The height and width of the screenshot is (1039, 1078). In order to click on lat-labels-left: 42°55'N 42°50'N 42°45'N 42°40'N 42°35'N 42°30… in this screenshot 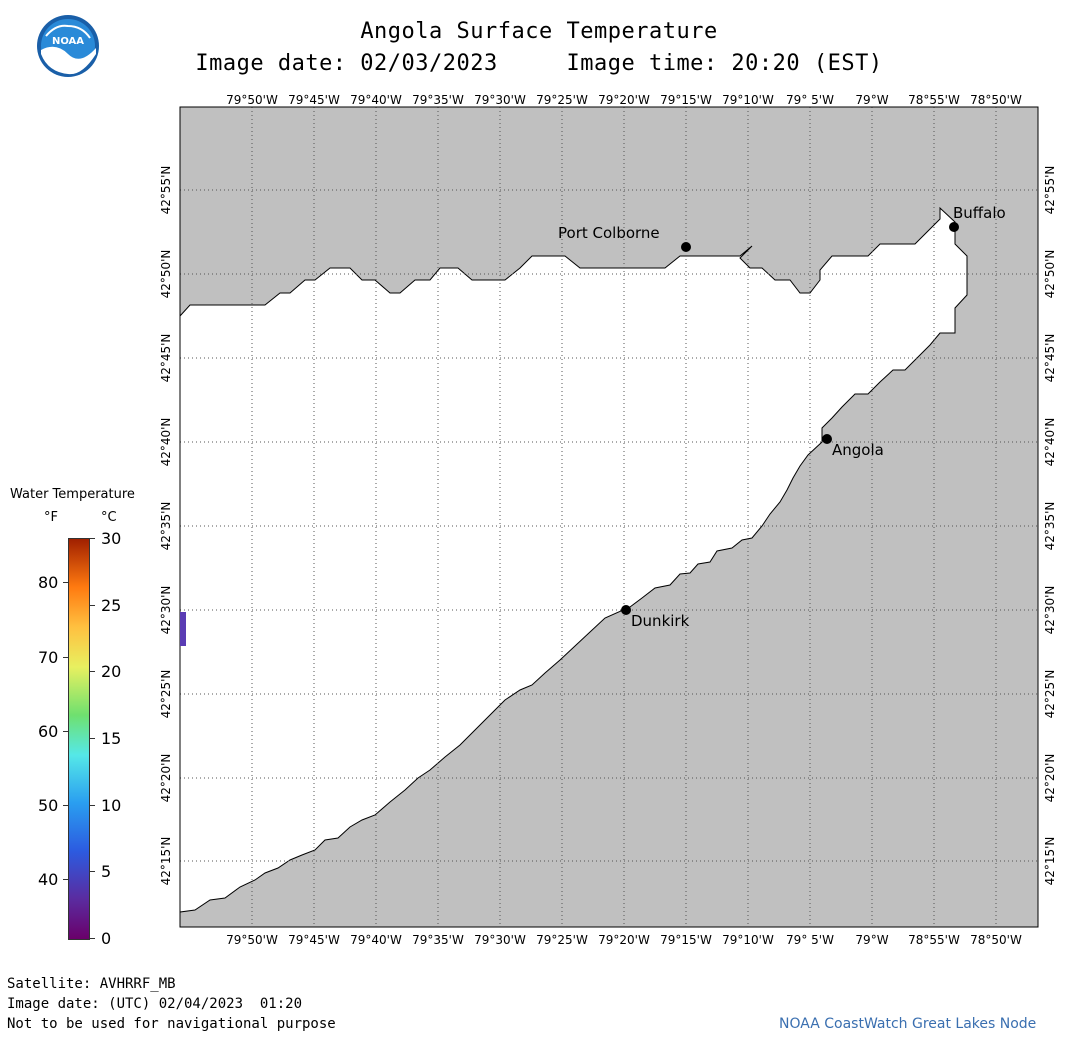, I will do `click(166, 526)`.